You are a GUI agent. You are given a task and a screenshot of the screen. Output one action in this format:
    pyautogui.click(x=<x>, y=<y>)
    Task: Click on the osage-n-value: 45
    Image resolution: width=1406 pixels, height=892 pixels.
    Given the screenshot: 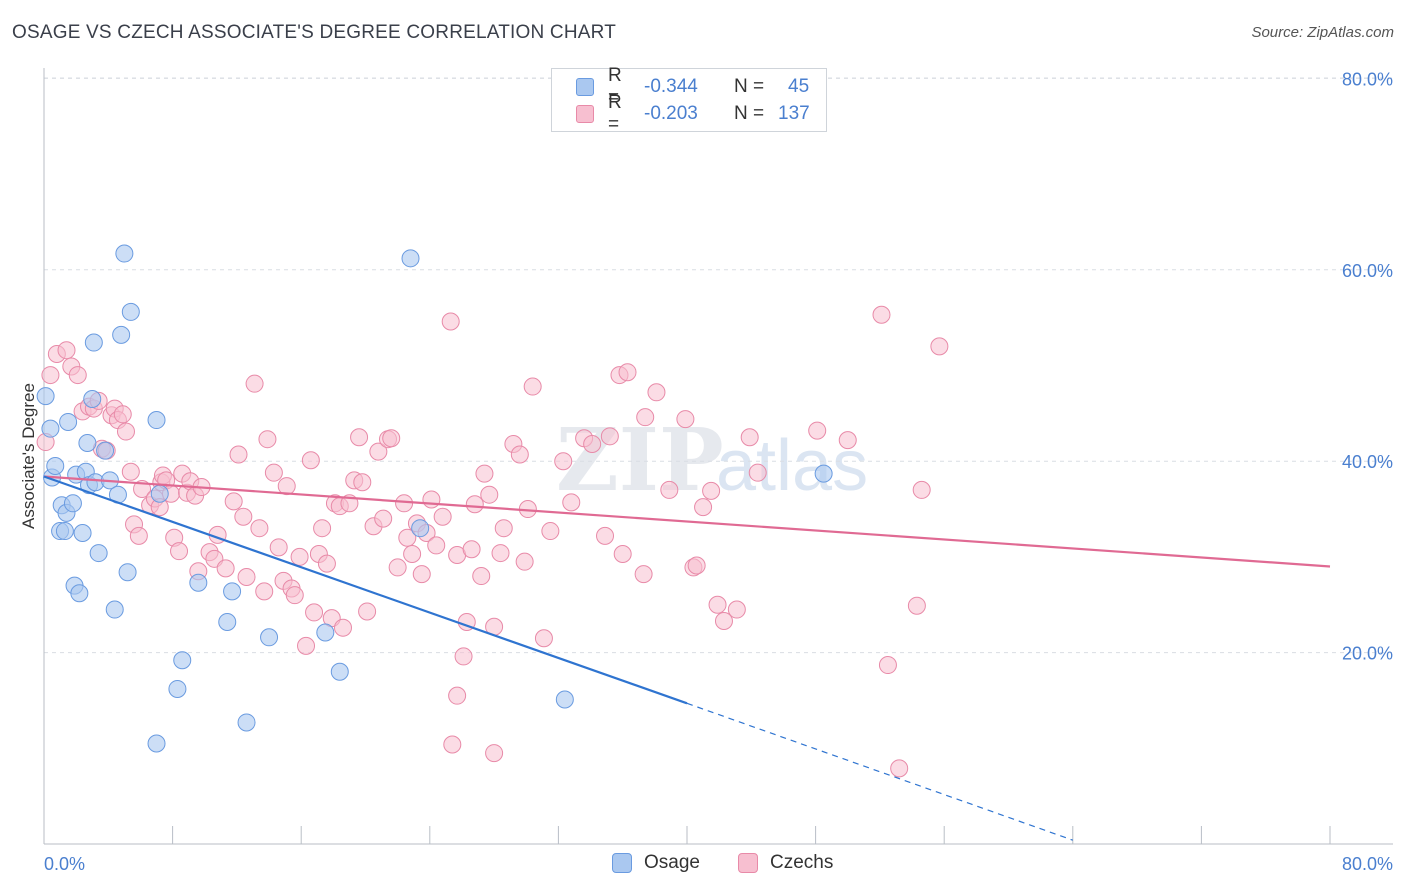 What is the action you would take?
    pyautogui.click(x=799, y=86)
    